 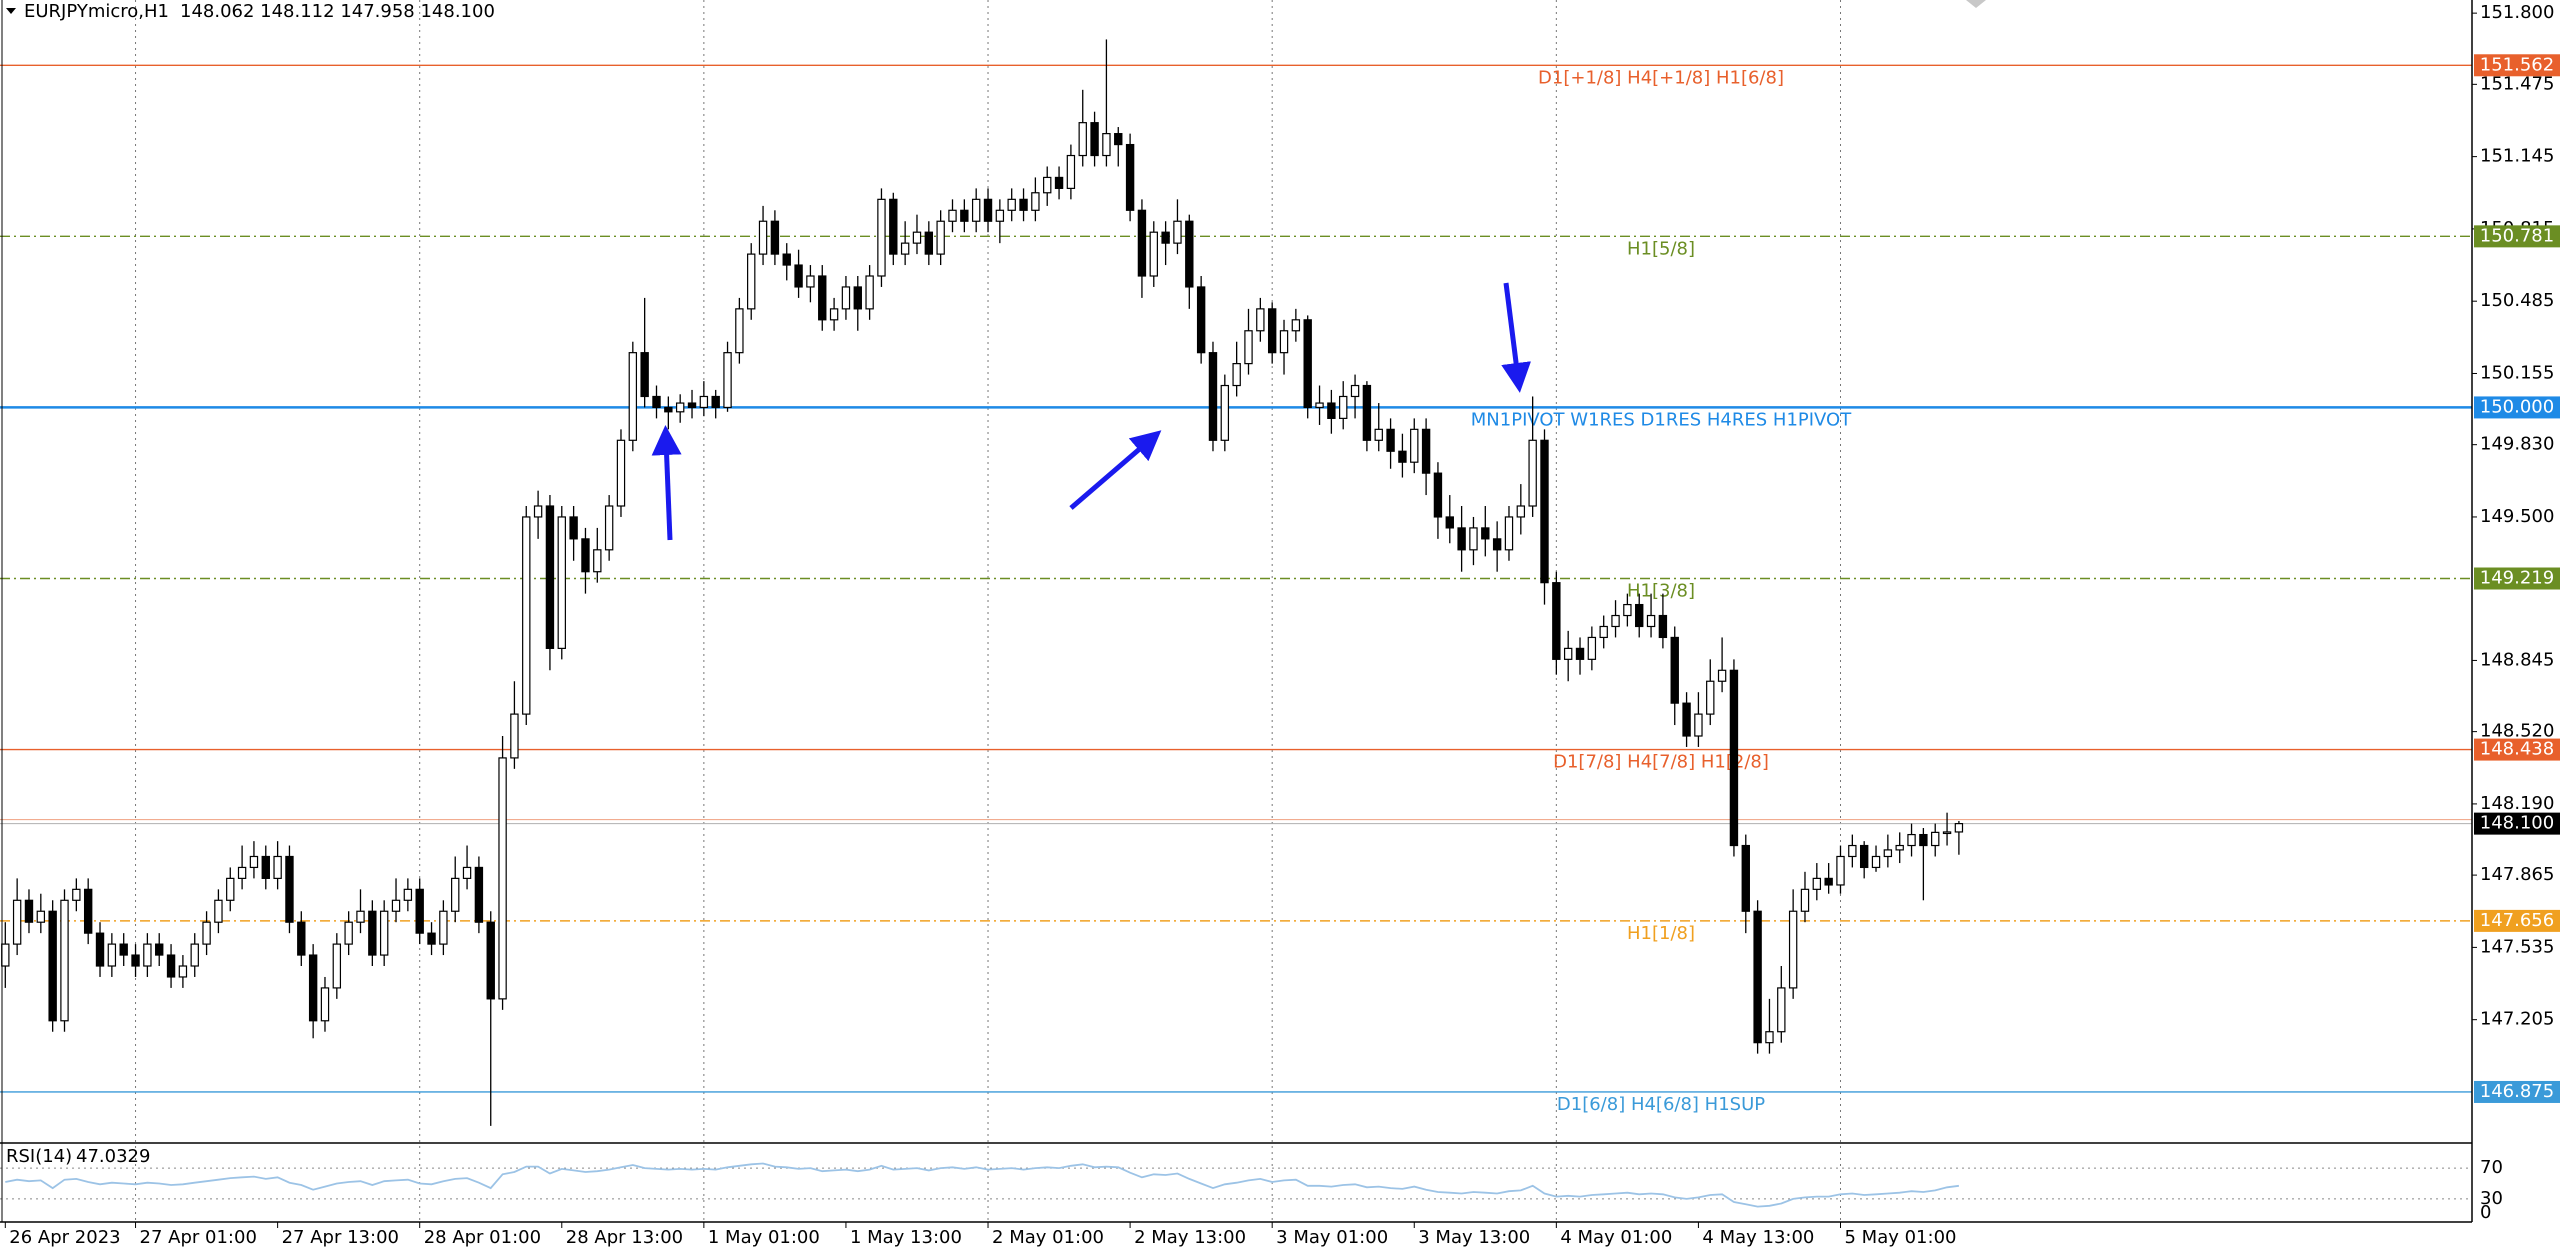 I want to click on level-text: MN1PIVOT W1RES D1RES H4RES H1PIVOT, so click(x=1661, y=419).